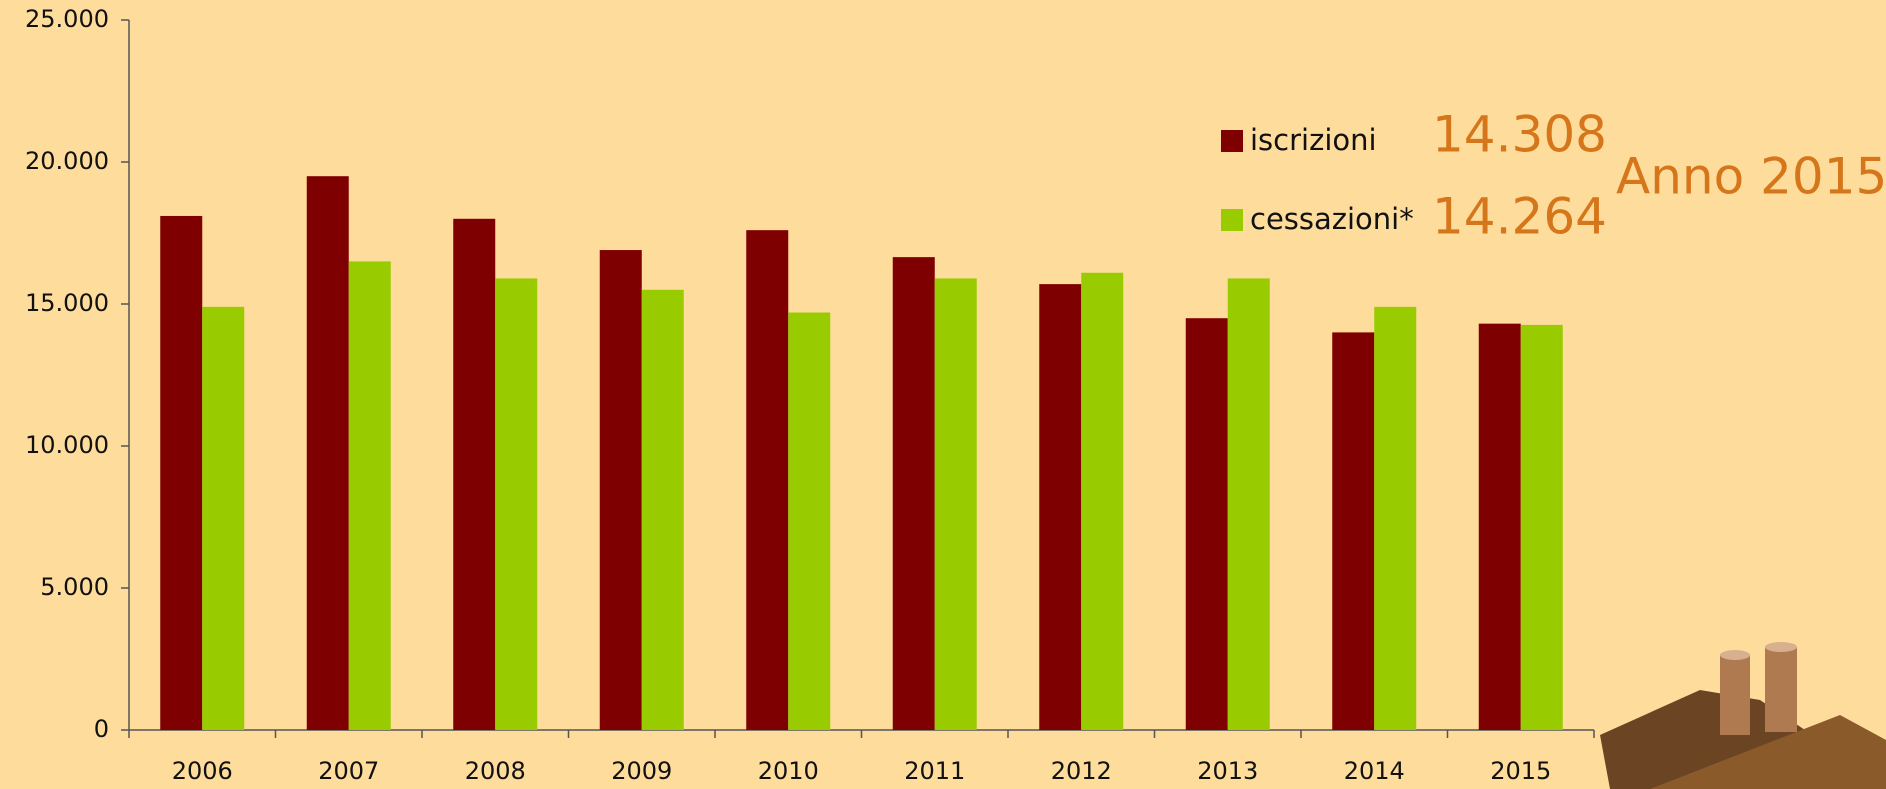 The width and height of the screenshot is (1886, 789). I want to click on annotation: Anno 2015, so click(1751, 177).